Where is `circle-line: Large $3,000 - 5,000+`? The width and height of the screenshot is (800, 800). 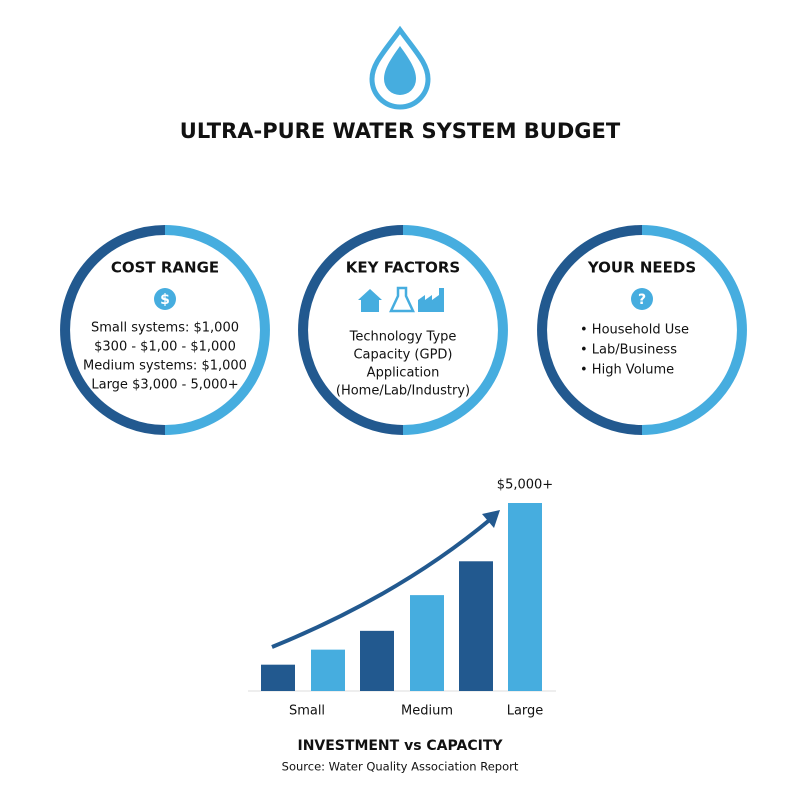
circle-line: Large $3,000 - 5,000+ is located at coordinates (164, 385).